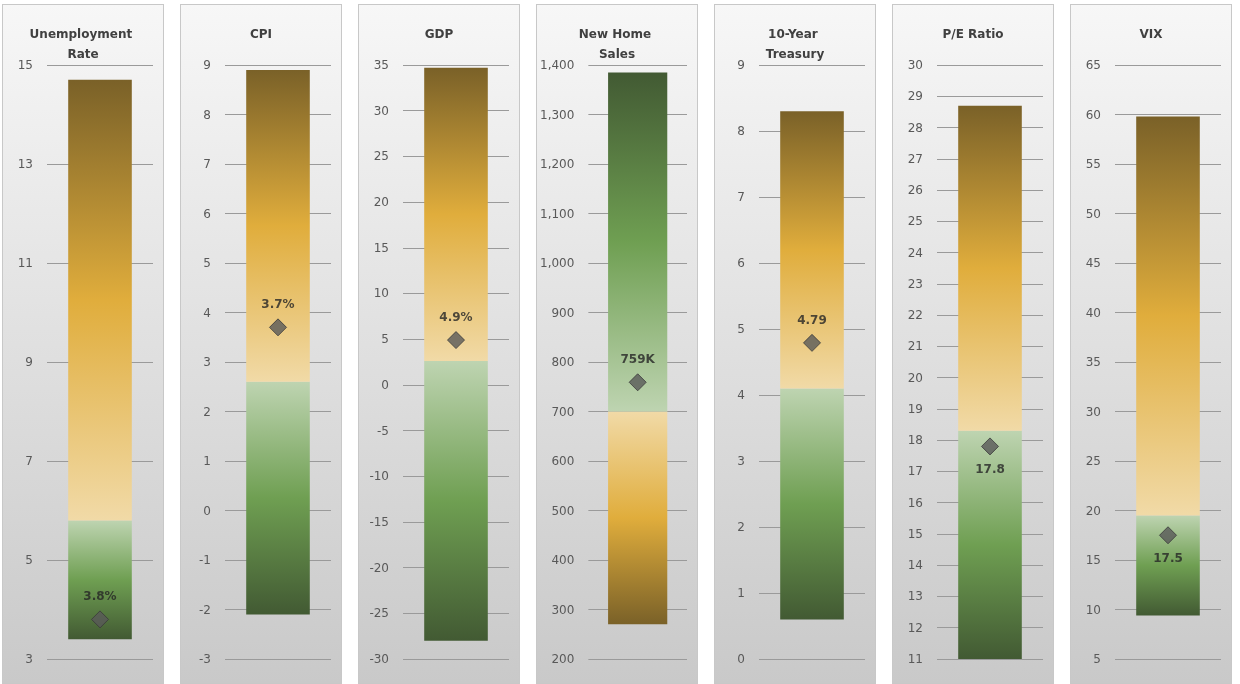  I want to click on y-tick-label: 700, so click(563, 411).